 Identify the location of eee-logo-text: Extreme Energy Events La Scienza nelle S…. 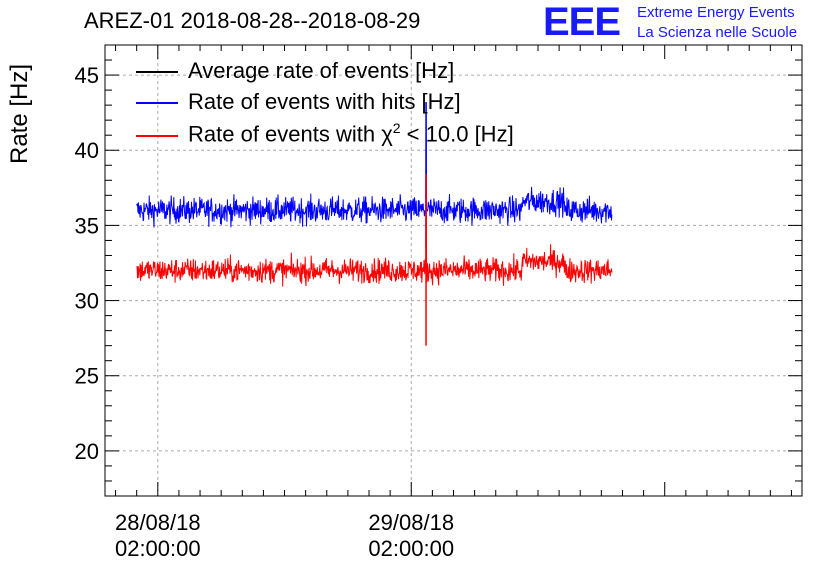
(717, 23).